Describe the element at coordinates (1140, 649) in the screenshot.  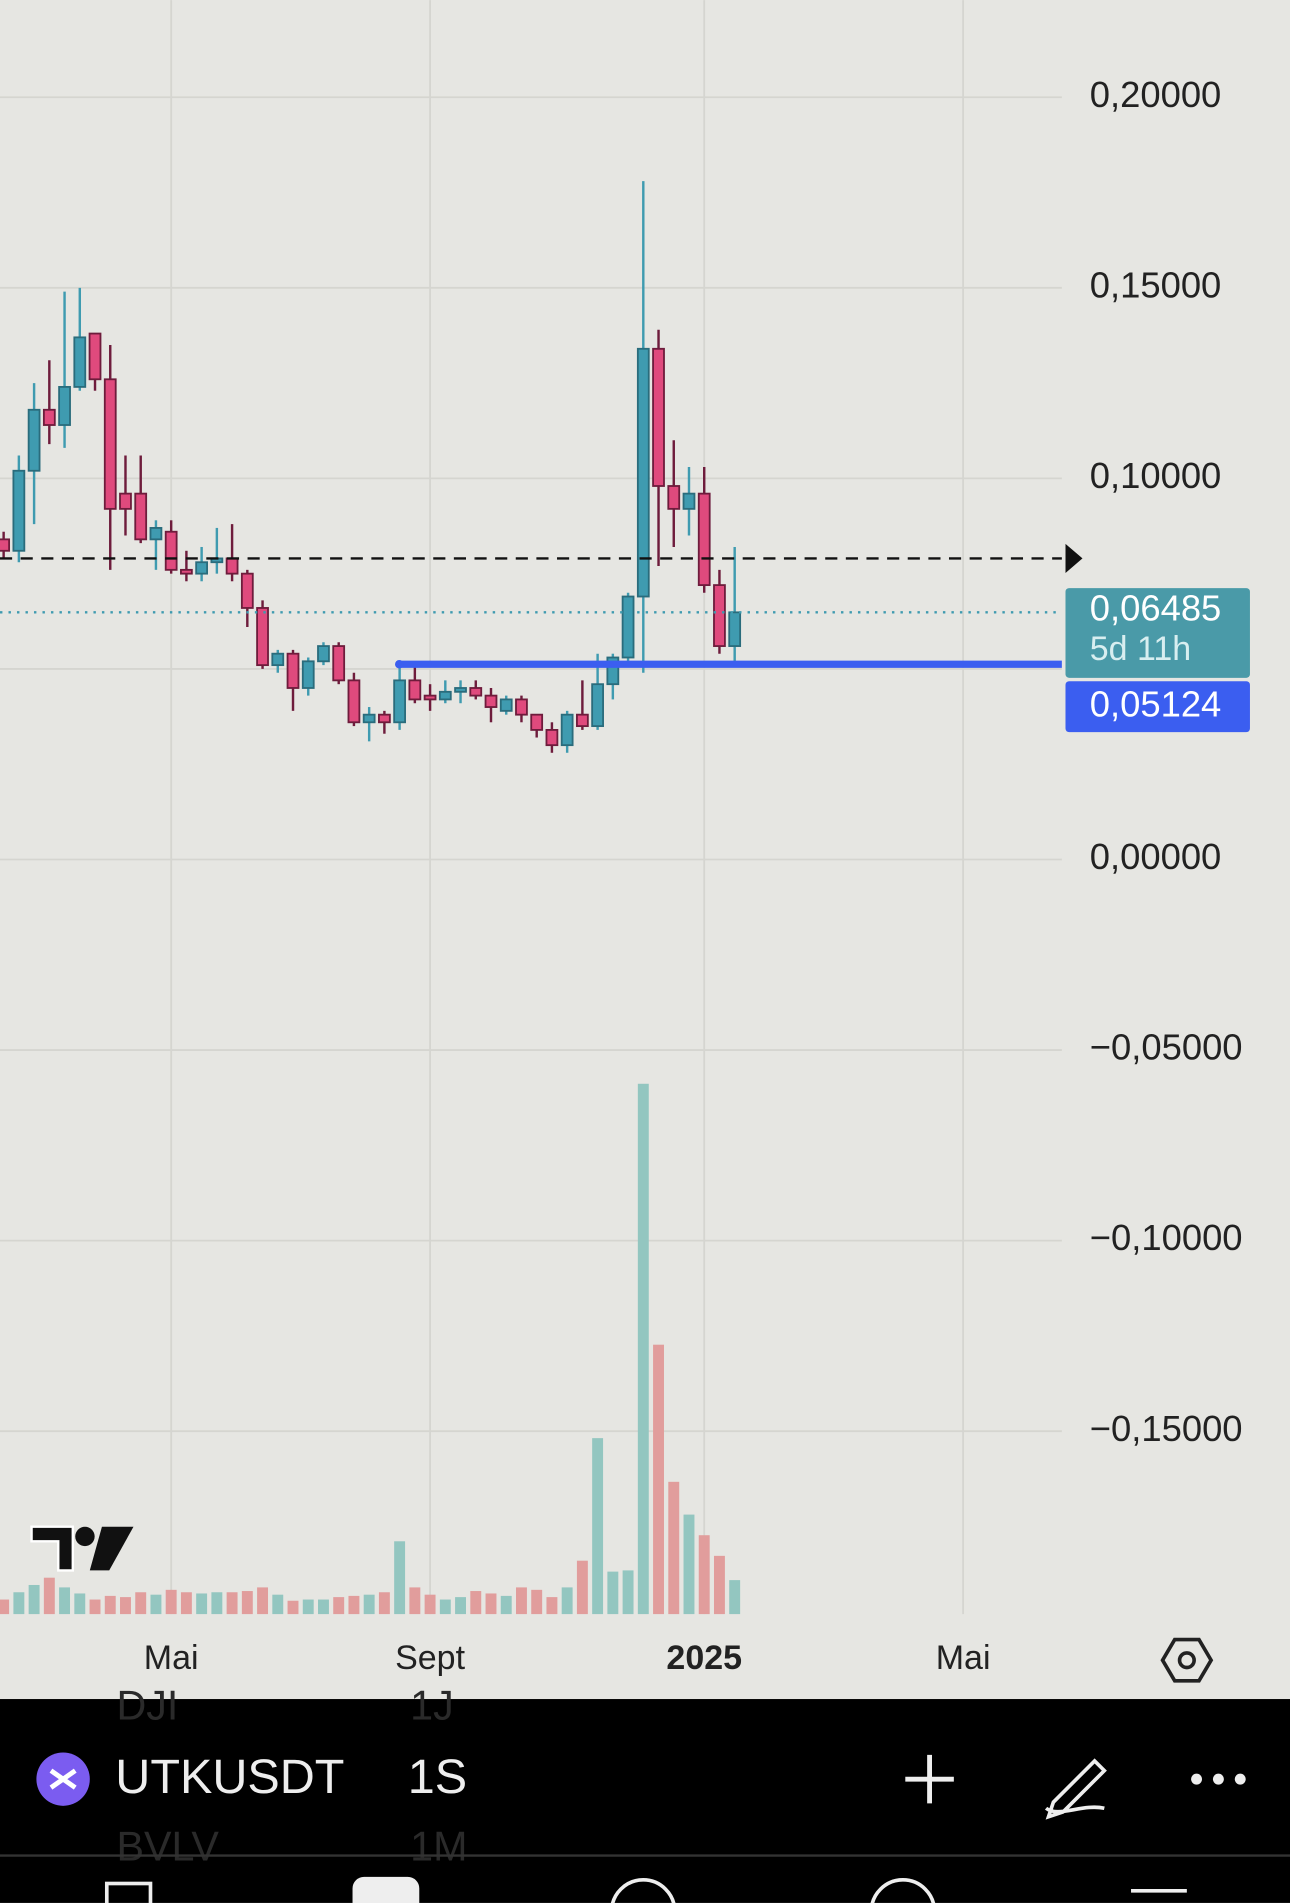
I see `countdown: 5d 11h` at that location.